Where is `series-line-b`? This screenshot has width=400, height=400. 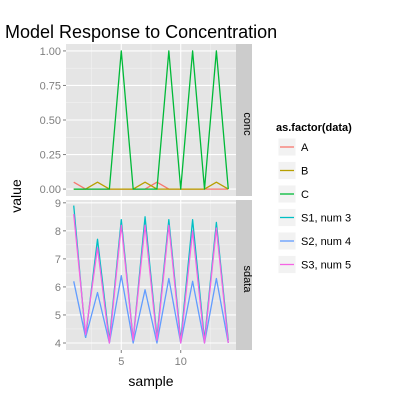
series-line-b is located at coordinates (151, 185).